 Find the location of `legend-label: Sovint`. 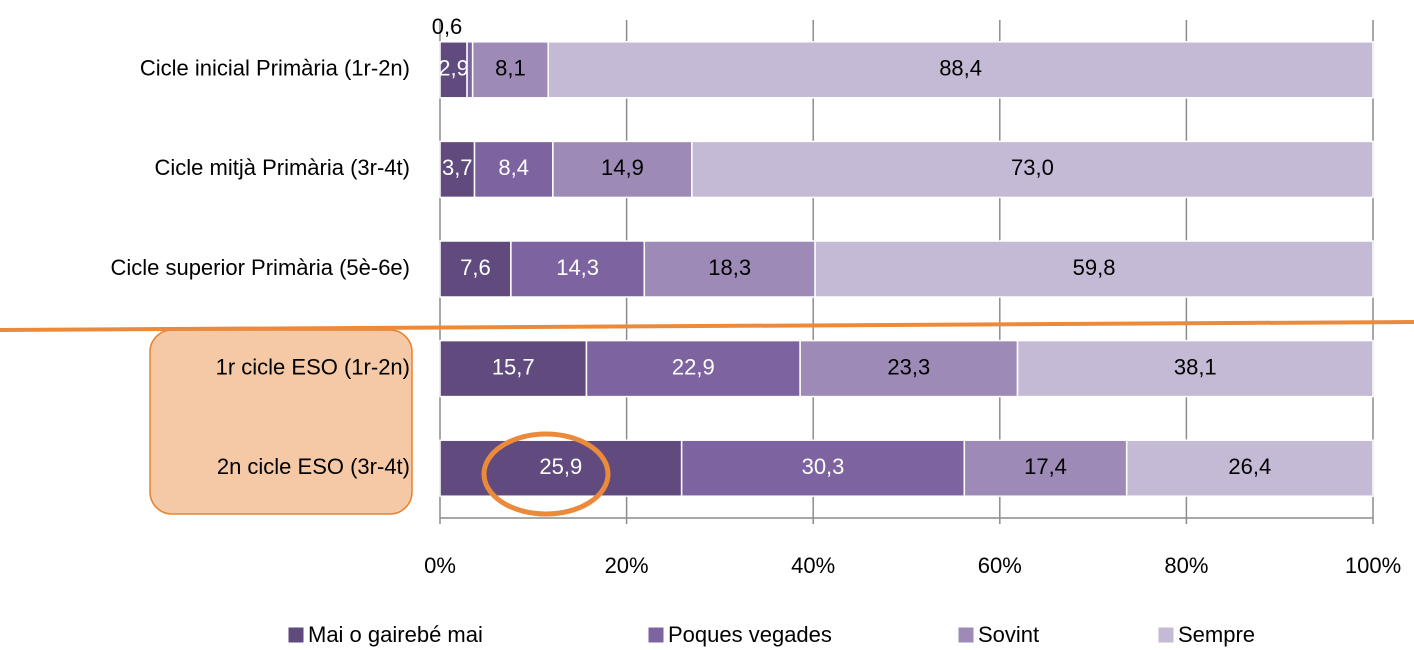

legend-label: Sovint is located at coordinates (1008, 634).